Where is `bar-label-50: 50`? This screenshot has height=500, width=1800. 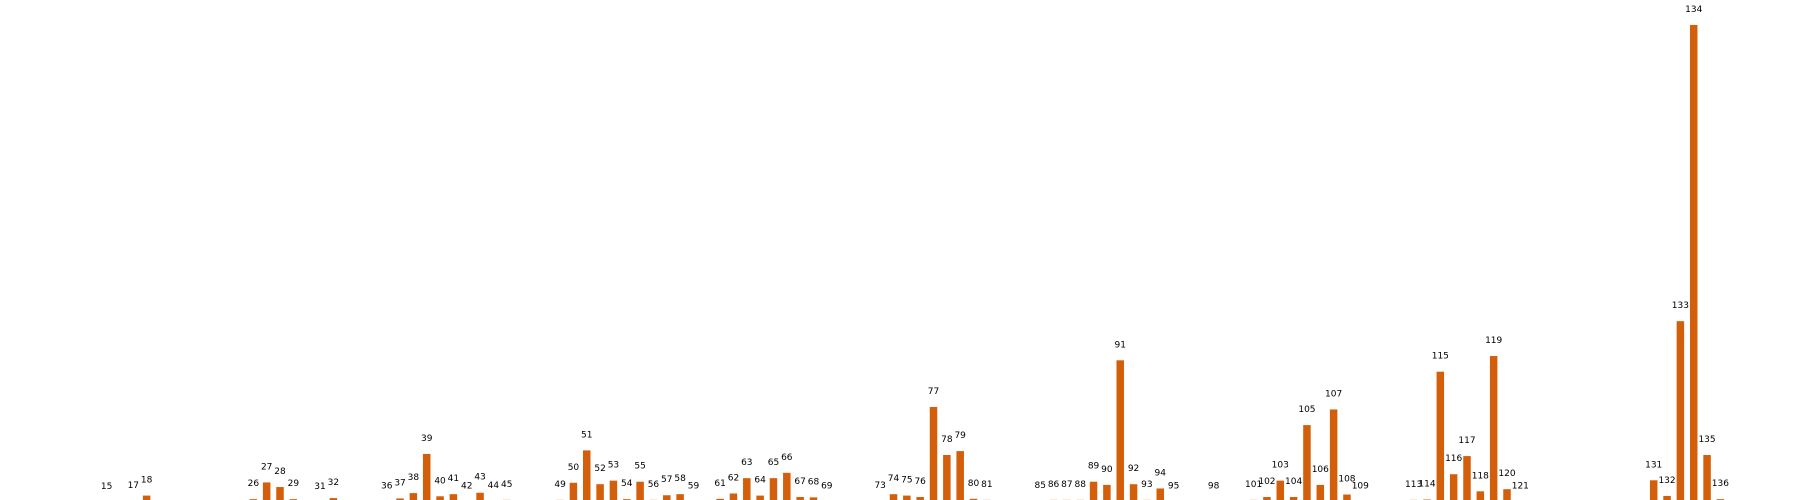
bar-label-50: 50 is located at coordinates (574, 468).